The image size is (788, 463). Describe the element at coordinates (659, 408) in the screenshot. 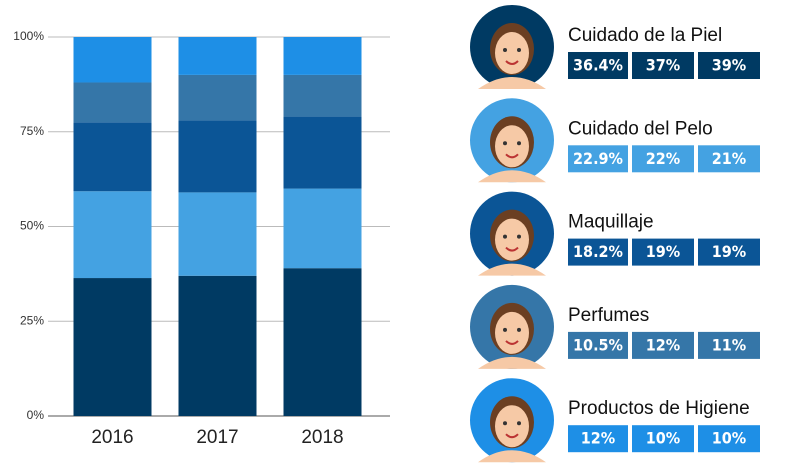

I see `legend-label: Productos de Higiene` at that location.